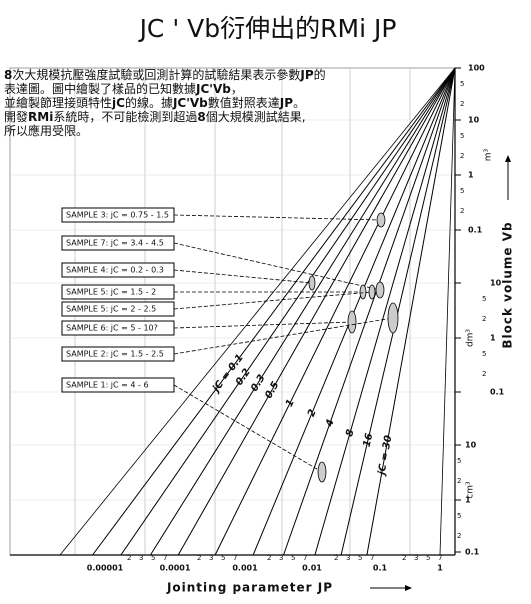  What do you see at coordinates (115, 270) in the screenshot?
I see `sample-label: SAMPLE 4: jC = 0.2 - 0.3` at bounding box center [115, 270].